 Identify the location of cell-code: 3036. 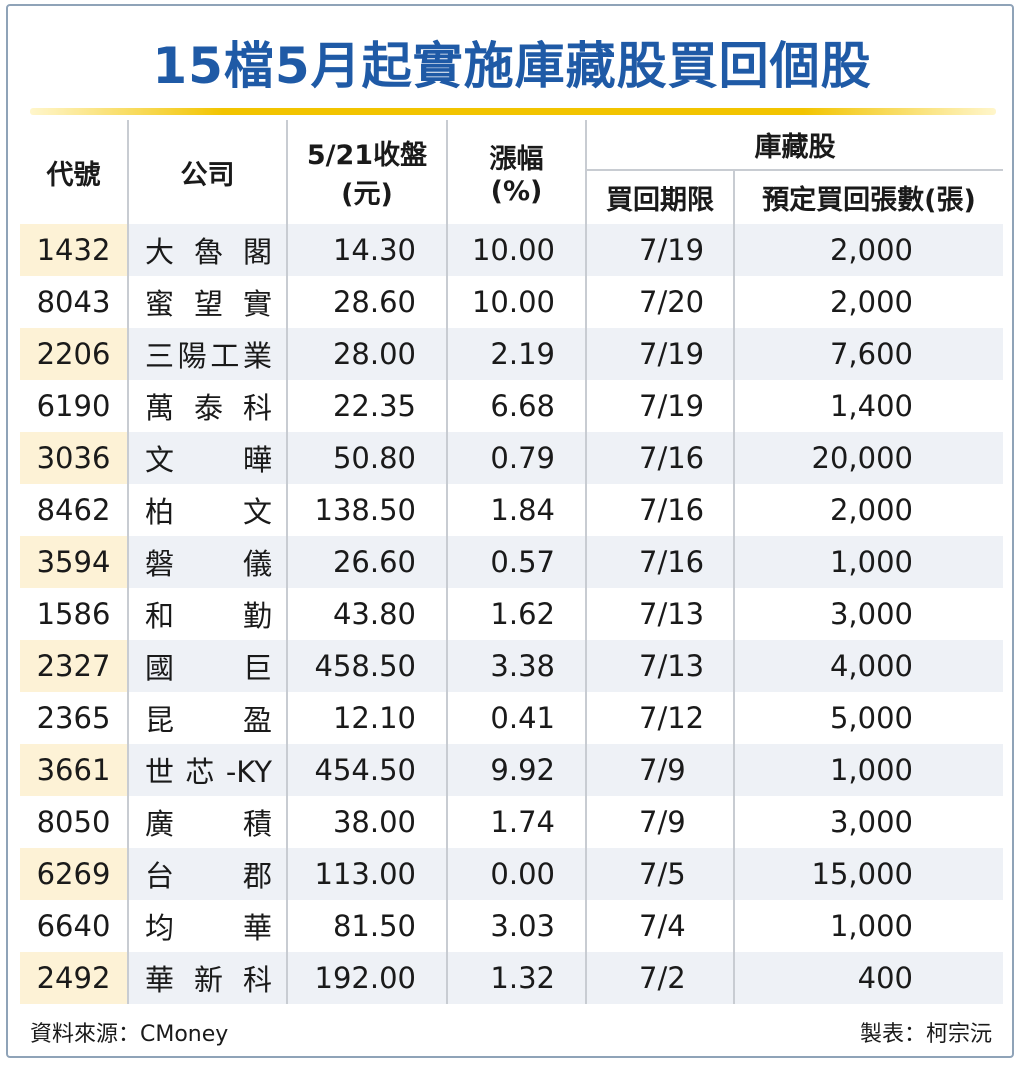
(74, 458).